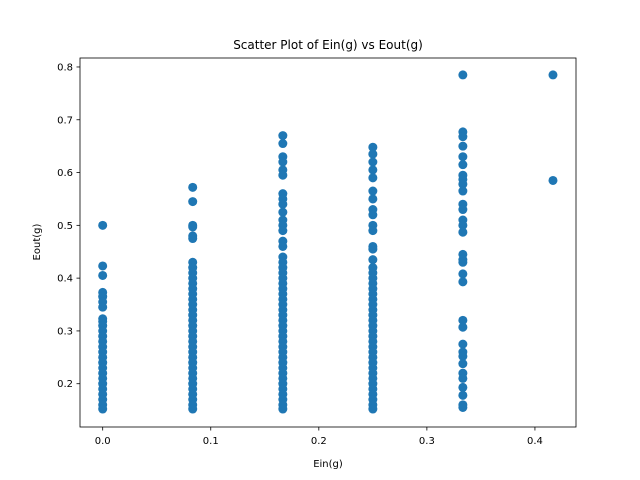  What do you see at coordinates (65, 173) in the screenshot?
I see `y-tick-label: 0.6` at bounding box center [65, 173].